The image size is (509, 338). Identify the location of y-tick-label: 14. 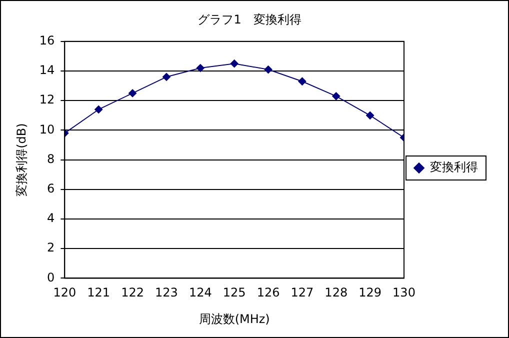
(47, 70).